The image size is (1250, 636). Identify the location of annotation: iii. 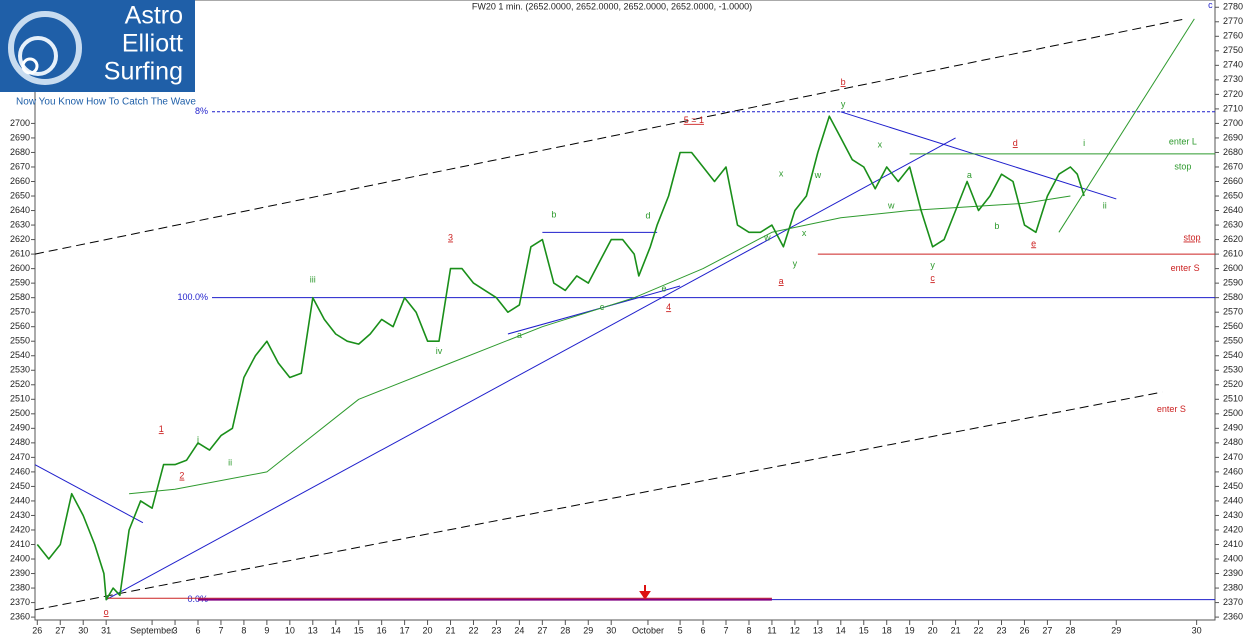
(313, 280).